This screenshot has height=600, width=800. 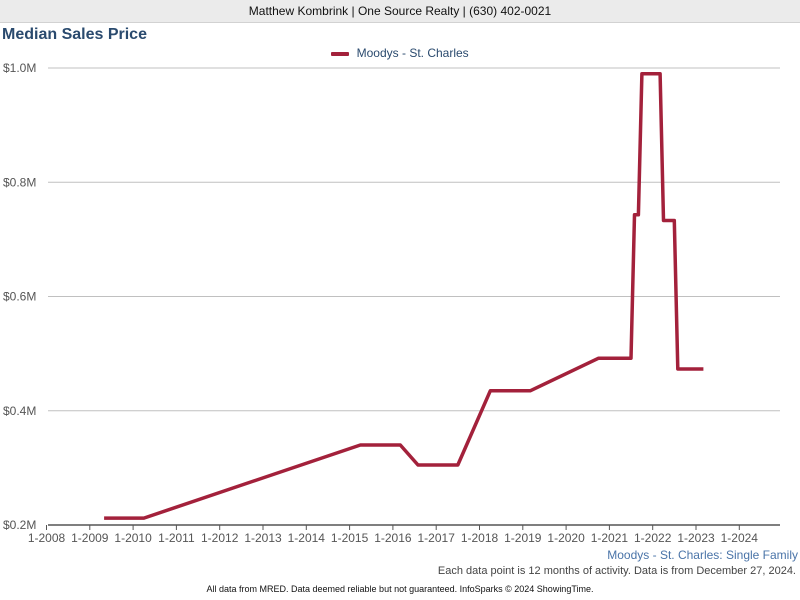 I want to click on chart-subtitle: Moodys - St. Charles: Single Family, so click(x=702, y=555).